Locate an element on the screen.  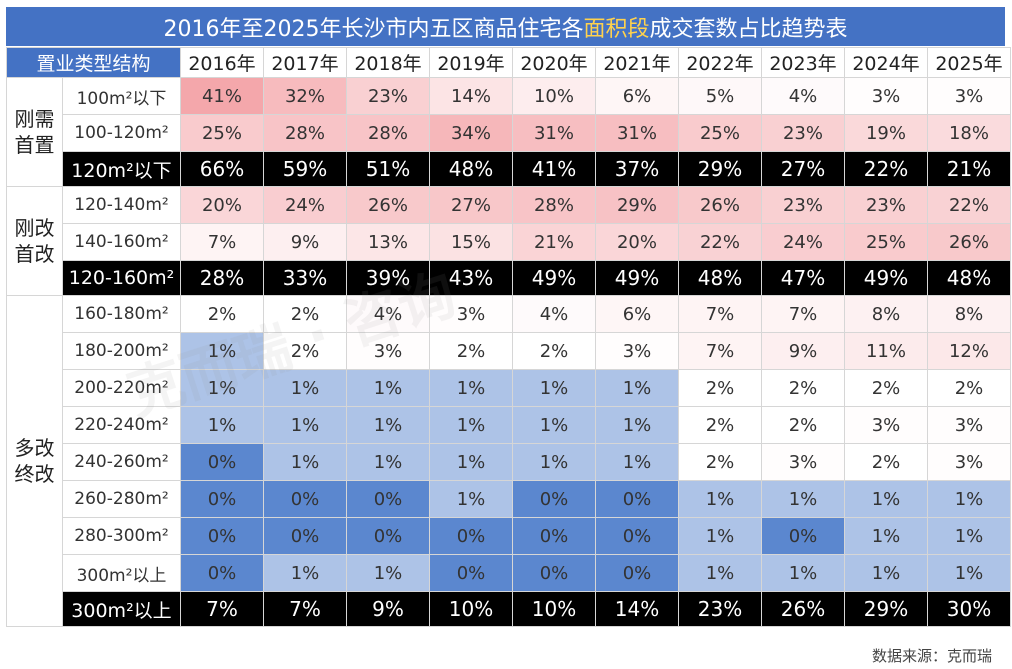
value-cell: 8% is located at coordinates (969, 314).